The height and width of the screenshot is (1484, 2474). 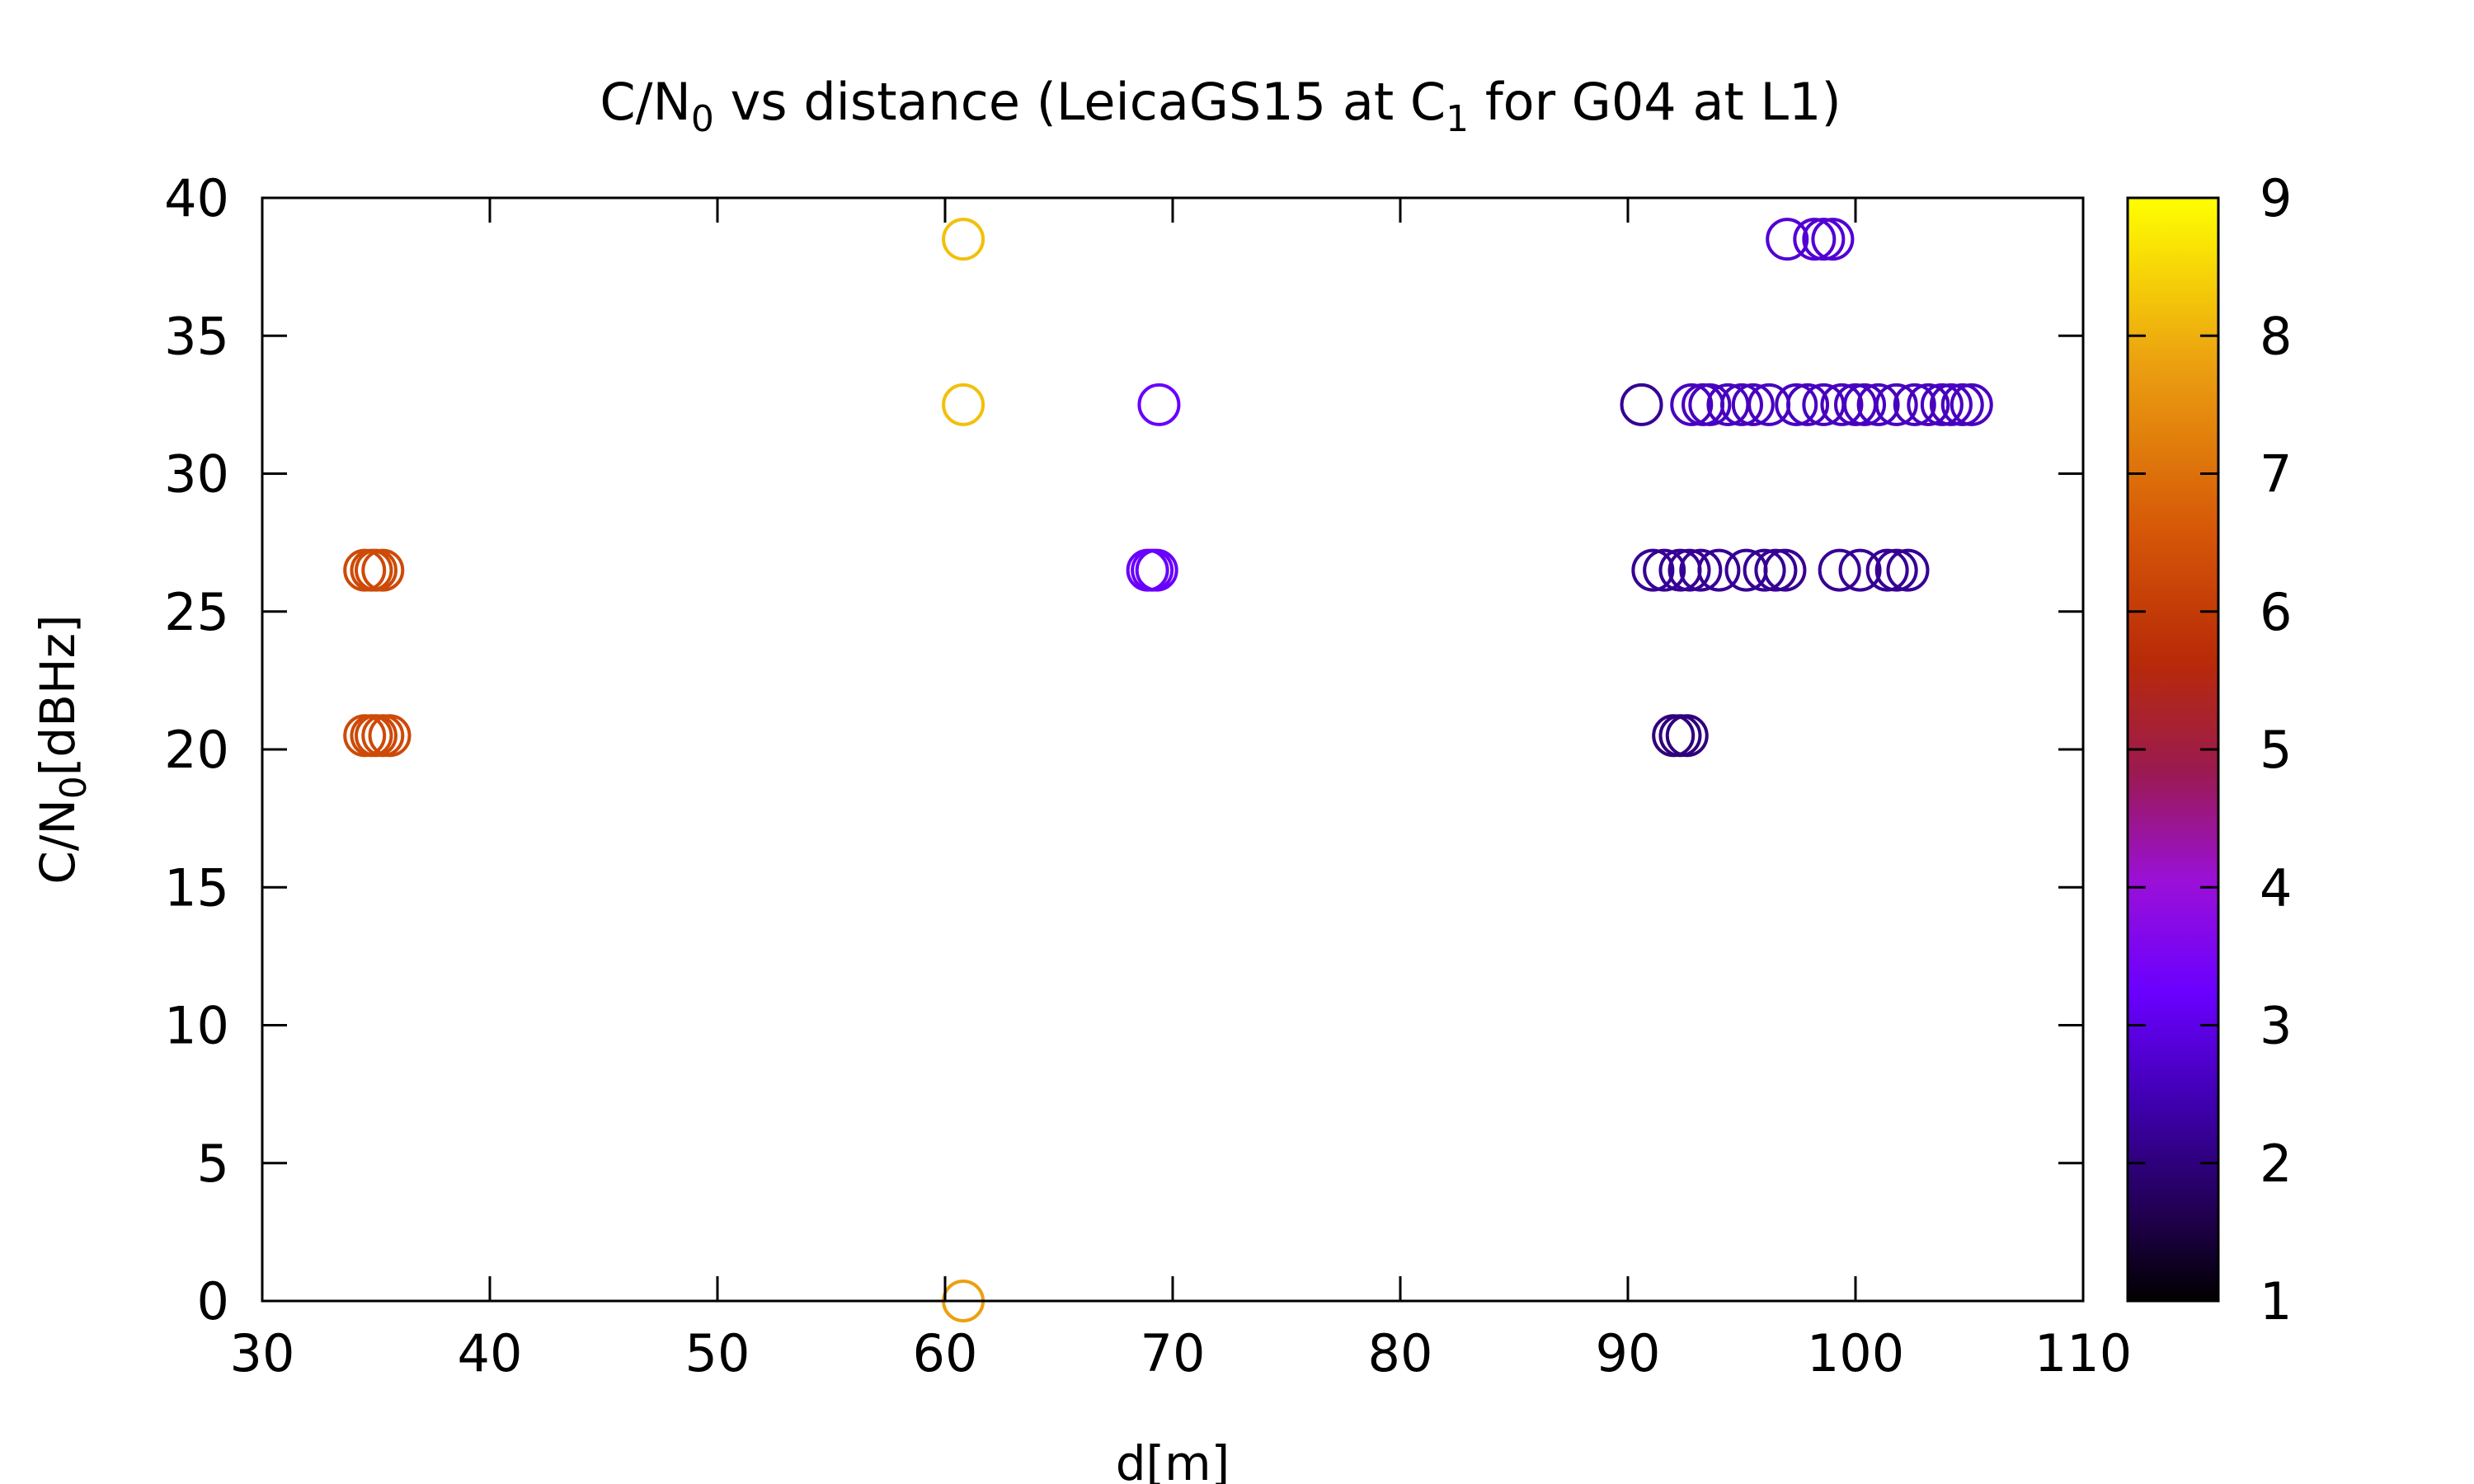 I want to click on x-tick-label: 110, so click(x=2083, y=1353).